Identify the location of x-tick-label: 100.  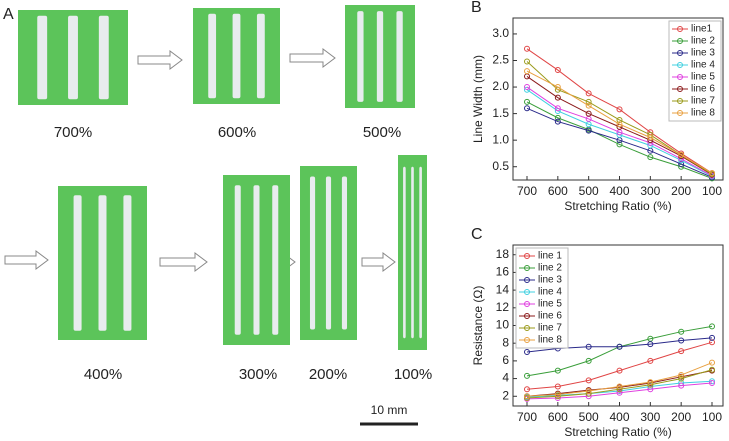
(712, 191).